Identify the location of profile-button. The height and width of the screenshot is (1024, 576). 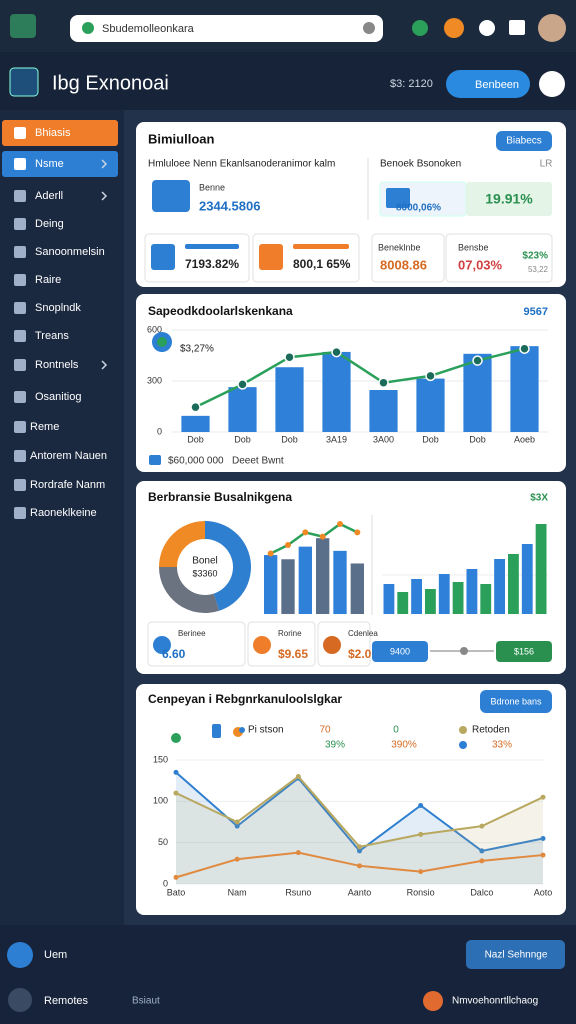
(552, 84).